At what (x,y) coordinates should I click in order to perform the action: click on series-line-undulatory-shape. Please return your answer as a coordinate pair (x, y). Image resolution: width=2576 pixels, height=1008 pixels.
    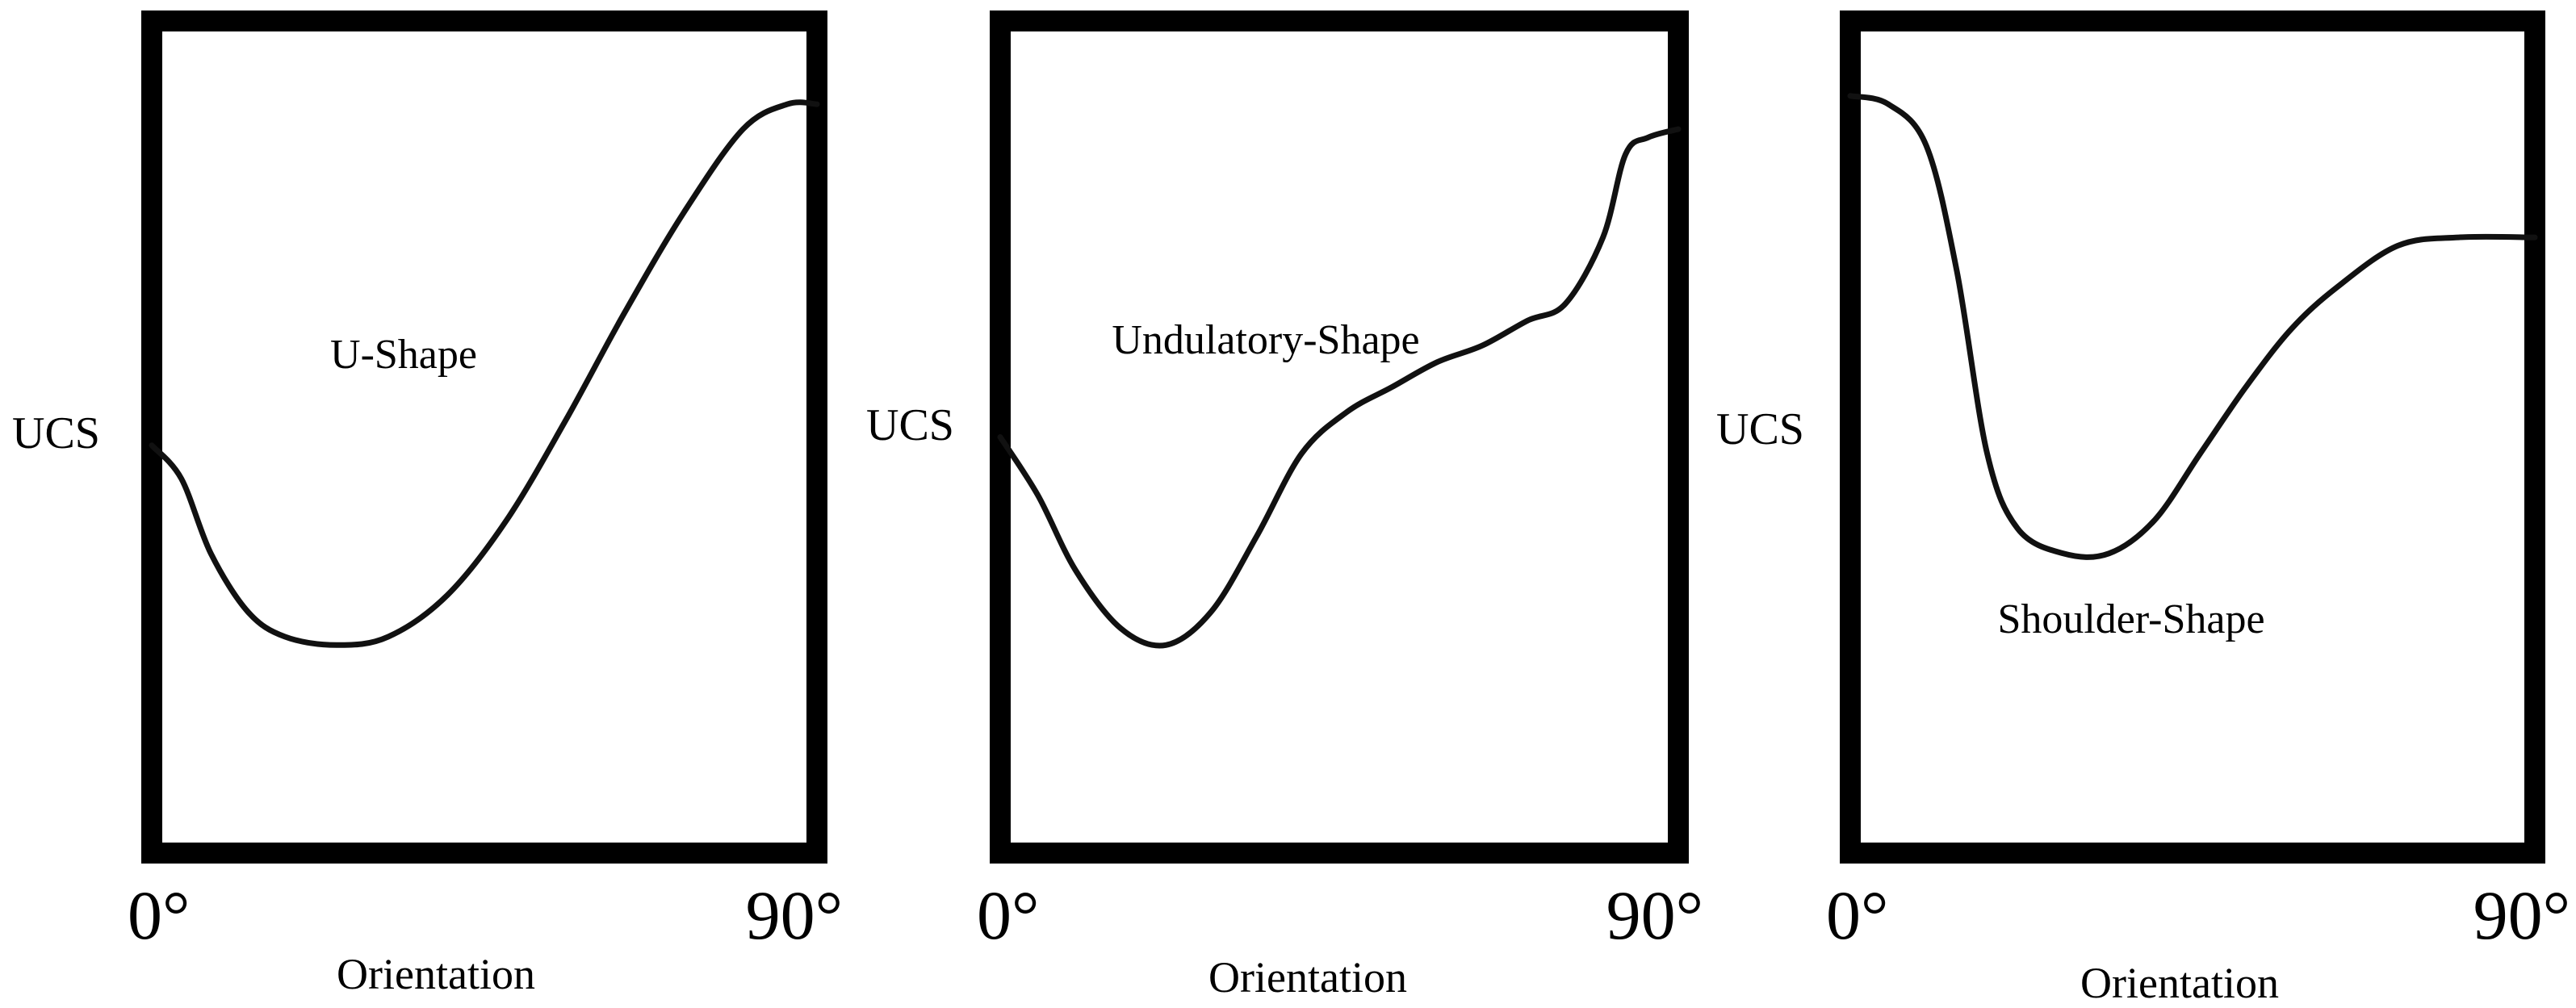
    Looking at the image, I should click on (1340, 387).